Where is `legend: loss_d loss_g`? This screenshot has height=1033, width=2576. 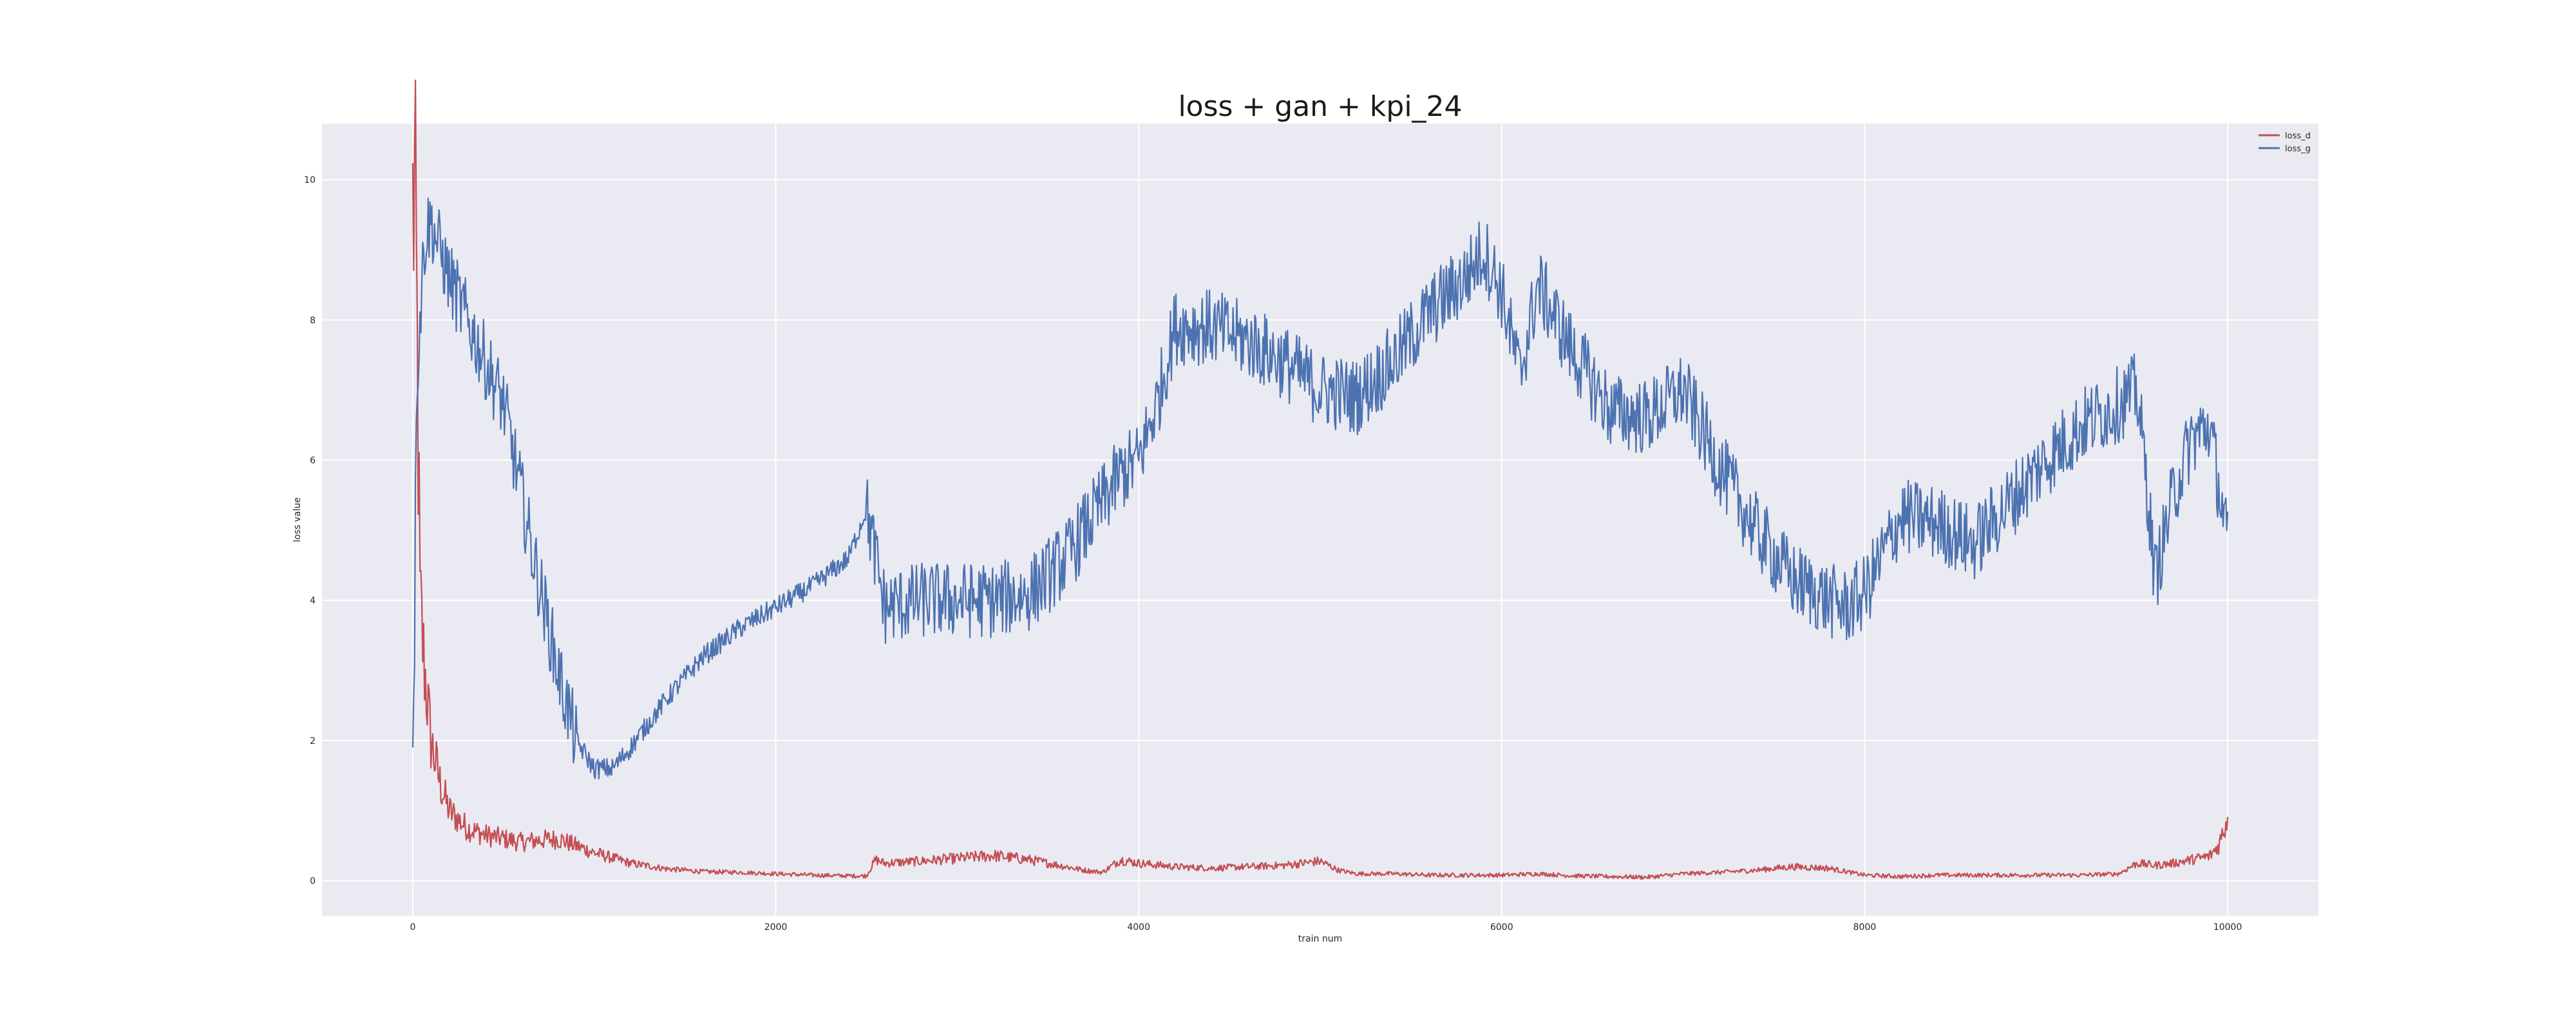 legend: loss_d loss_g is located at coordinates (2285, 142).